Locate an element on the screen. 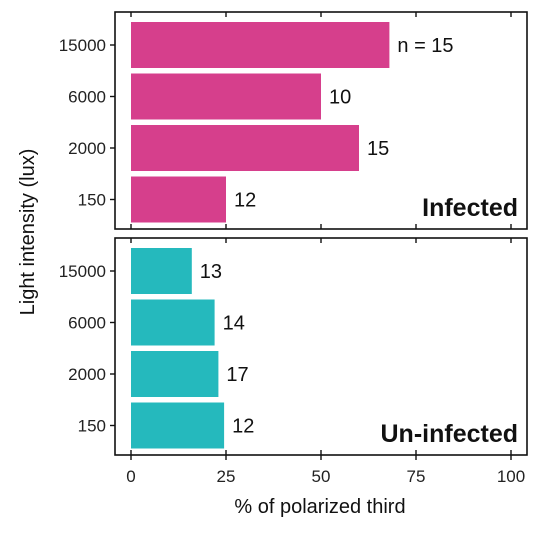 Image resolution: width=538 pixels, height=533 pixels. x-axis: 0 25 50 75 100 is located at coordinates (325, 470).